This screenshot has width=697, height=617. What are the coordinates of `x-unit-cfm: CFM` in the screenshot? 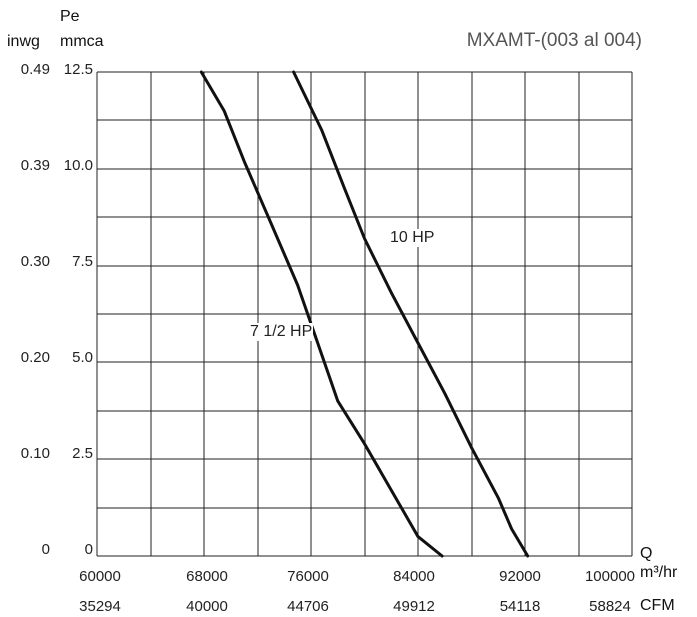 It's located at (657, 605).